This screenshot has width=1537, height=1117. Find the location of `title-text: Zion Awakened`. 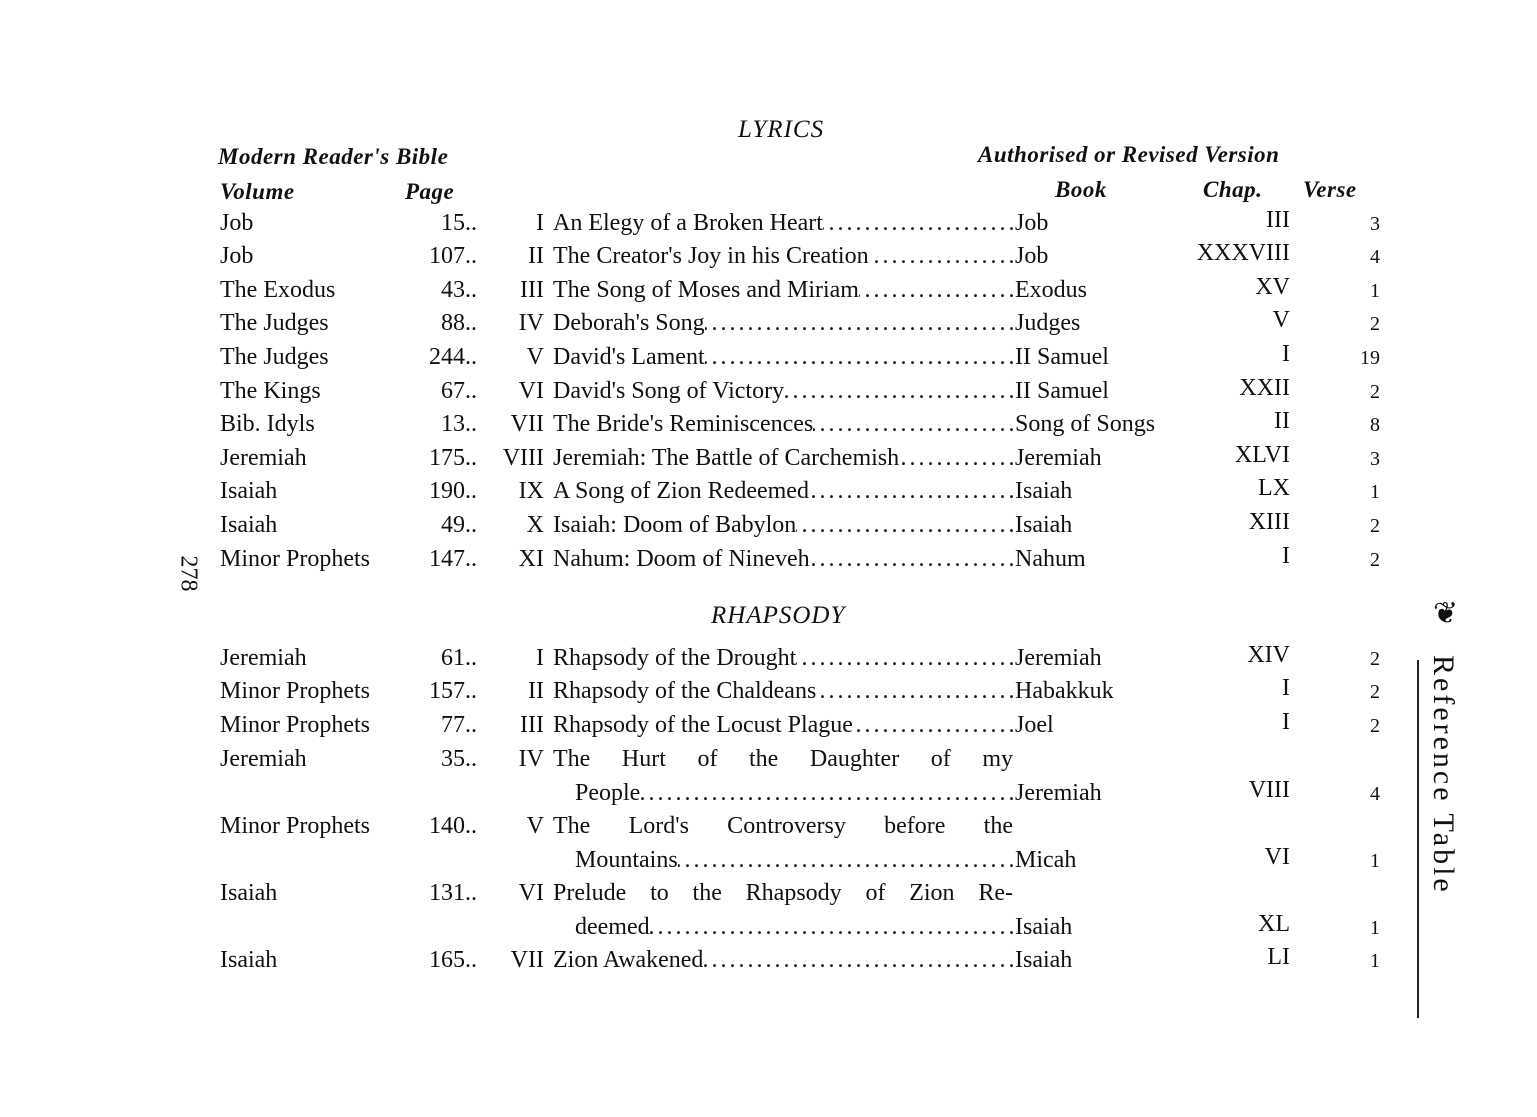

title-text: Zion Awakened is located at coordinates (628, 960).